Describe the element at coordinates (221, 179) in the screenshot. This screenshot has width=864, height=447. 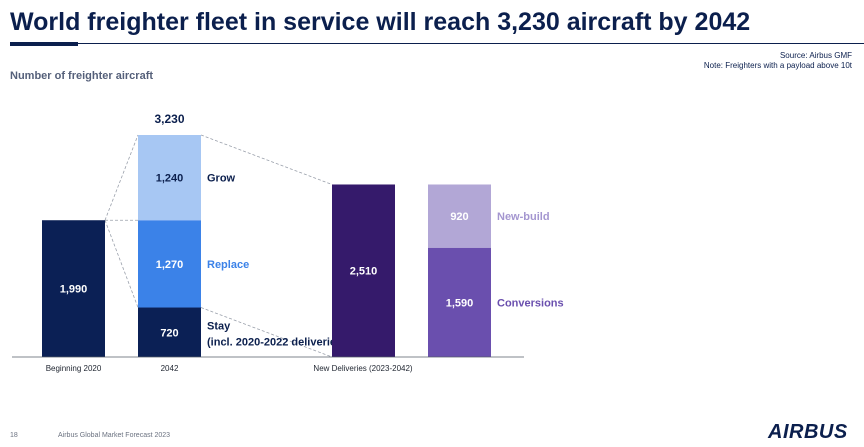
I see `segment-label-grow: Grow` at that location.